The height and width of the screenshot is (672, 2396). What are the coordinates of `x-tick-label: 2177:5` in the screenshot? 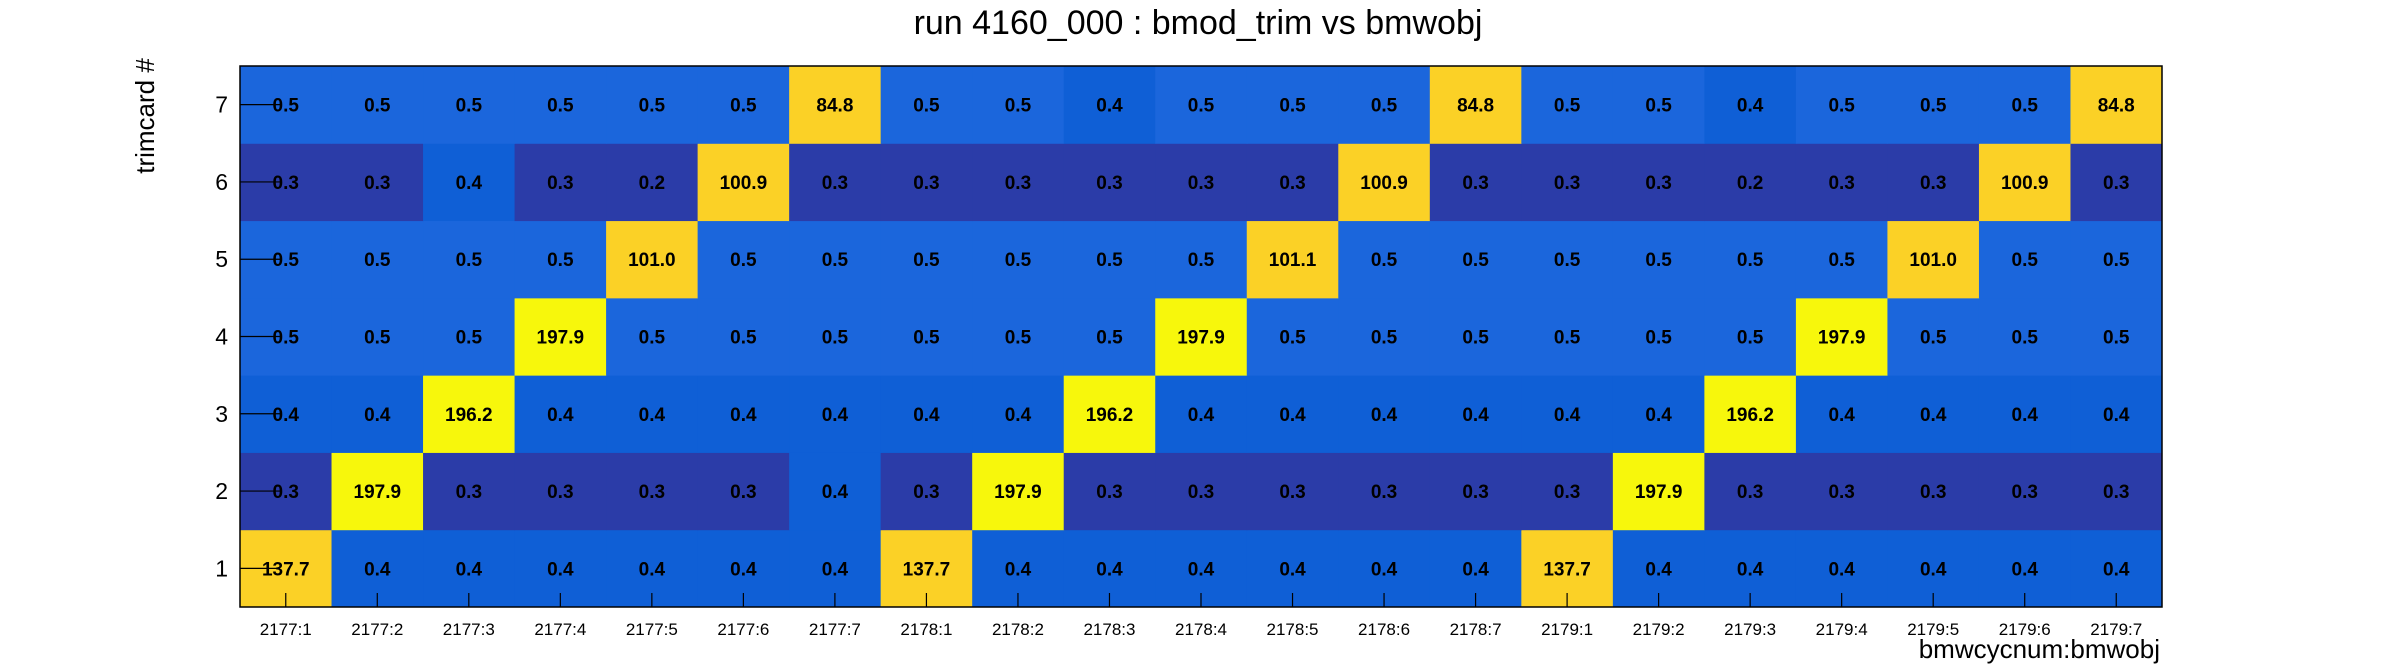 It's located at (652, 629).